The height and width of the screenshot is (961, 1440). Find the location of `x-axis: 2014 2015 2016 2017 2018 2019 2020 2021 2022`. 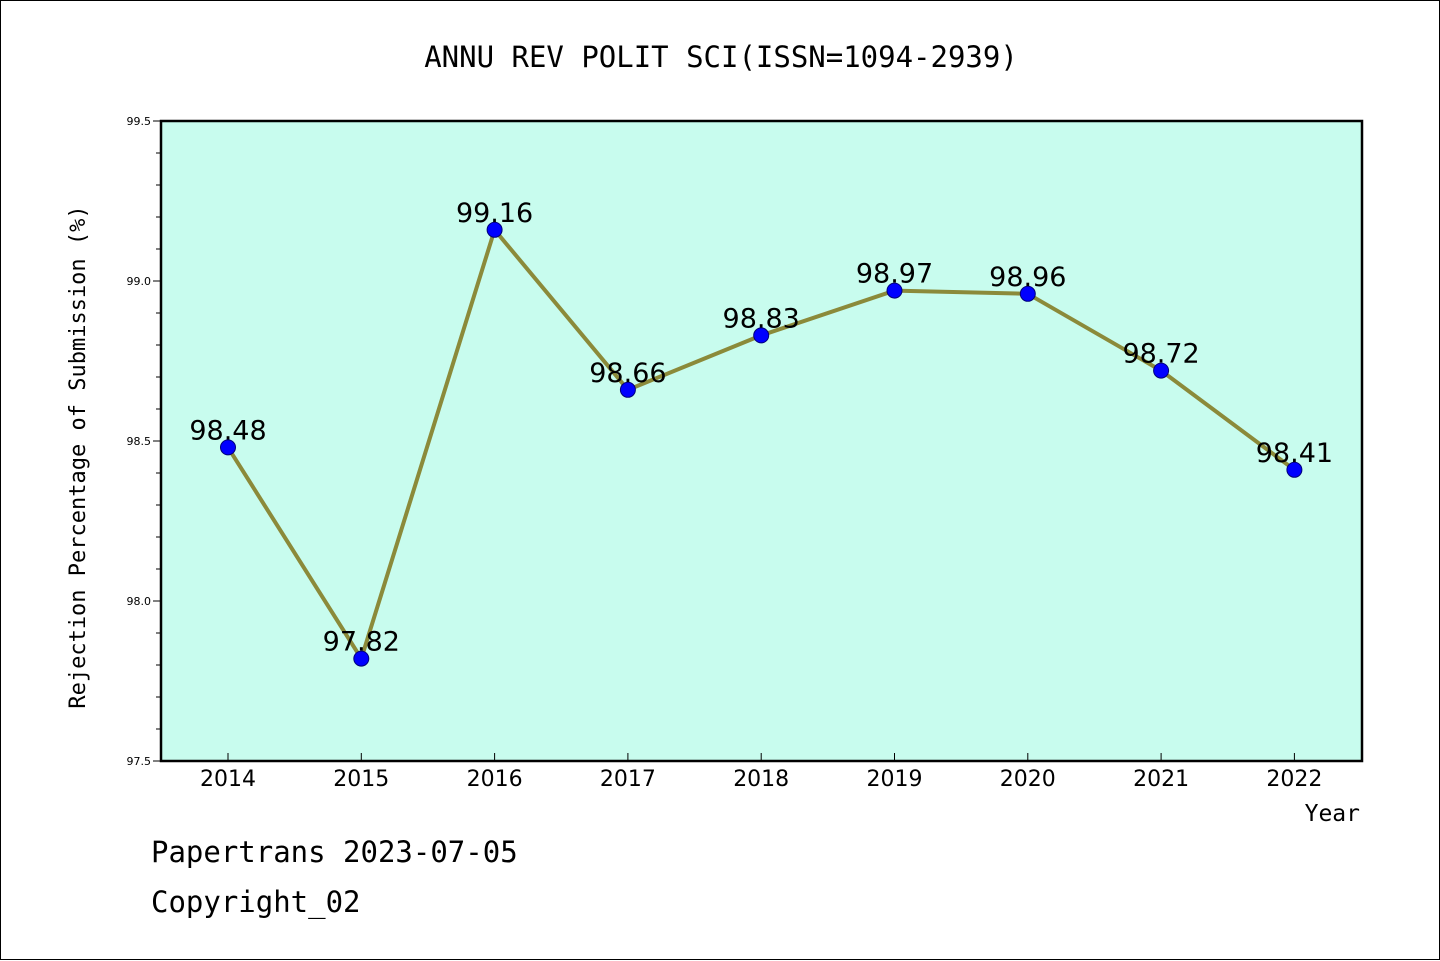

x-axis: 2014 2015 2016 2017 2018 2019 2020 2021 2022 is located at coordinates (761, 772).